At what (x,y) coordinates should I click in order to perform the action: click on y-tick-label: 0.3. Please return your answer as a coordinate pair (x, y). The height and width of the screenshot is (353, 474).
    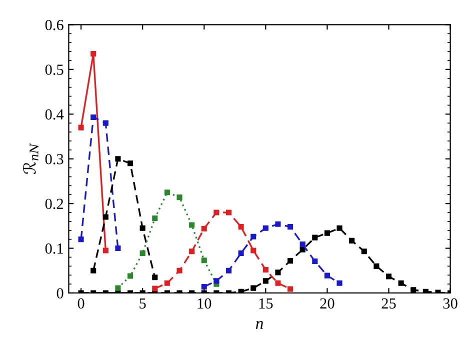
    Looking at the image, I should click on (54, 159).